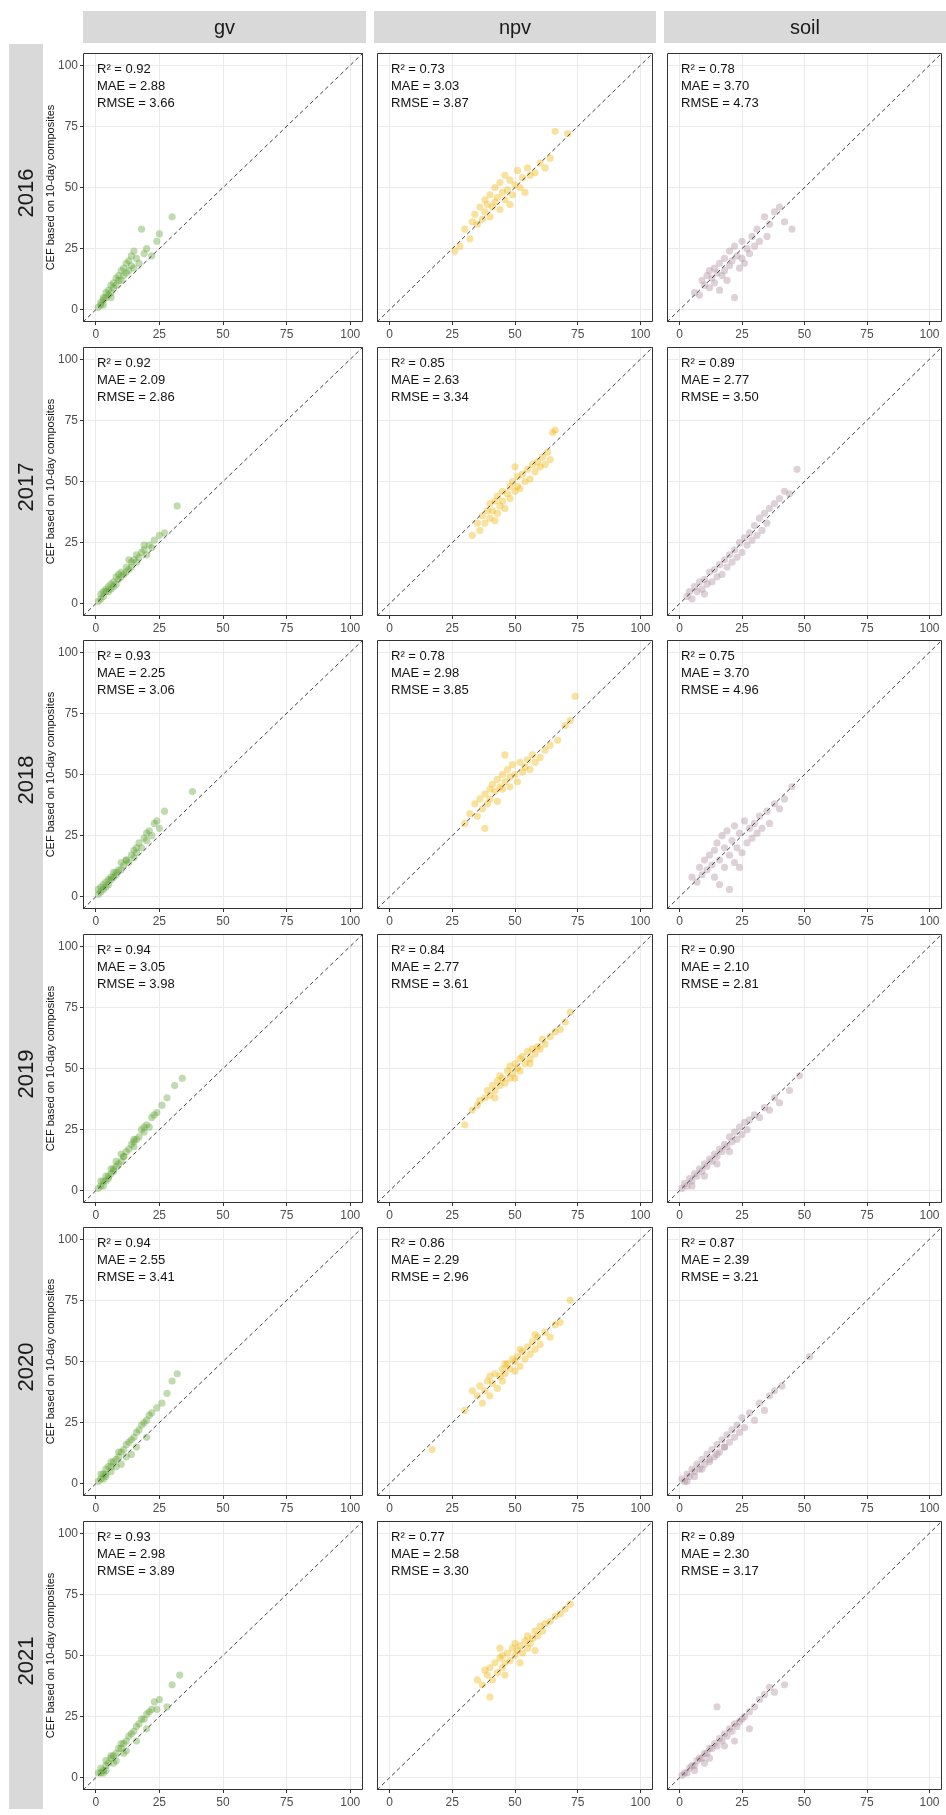  I want to click on y-tick-label: 100, so click(68, 651).